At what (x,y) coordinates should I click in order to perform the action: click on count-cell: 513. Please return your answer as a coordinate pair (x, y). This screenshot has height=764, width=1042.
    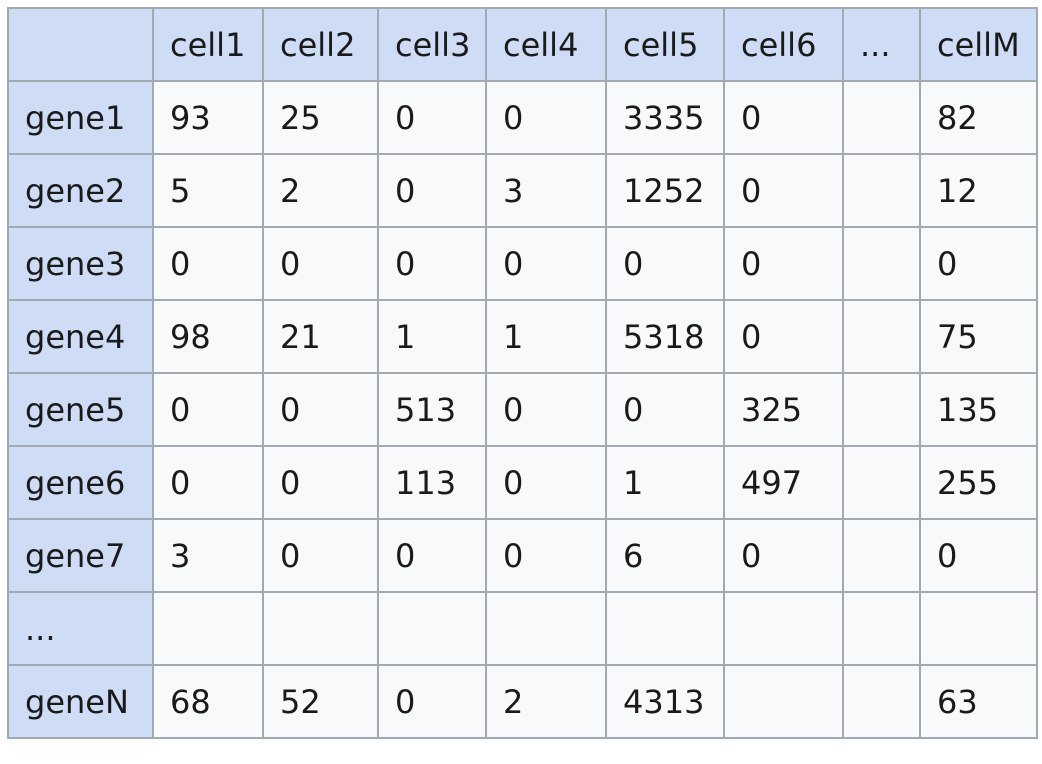
    Looking at the image, I should click on (432, 409).